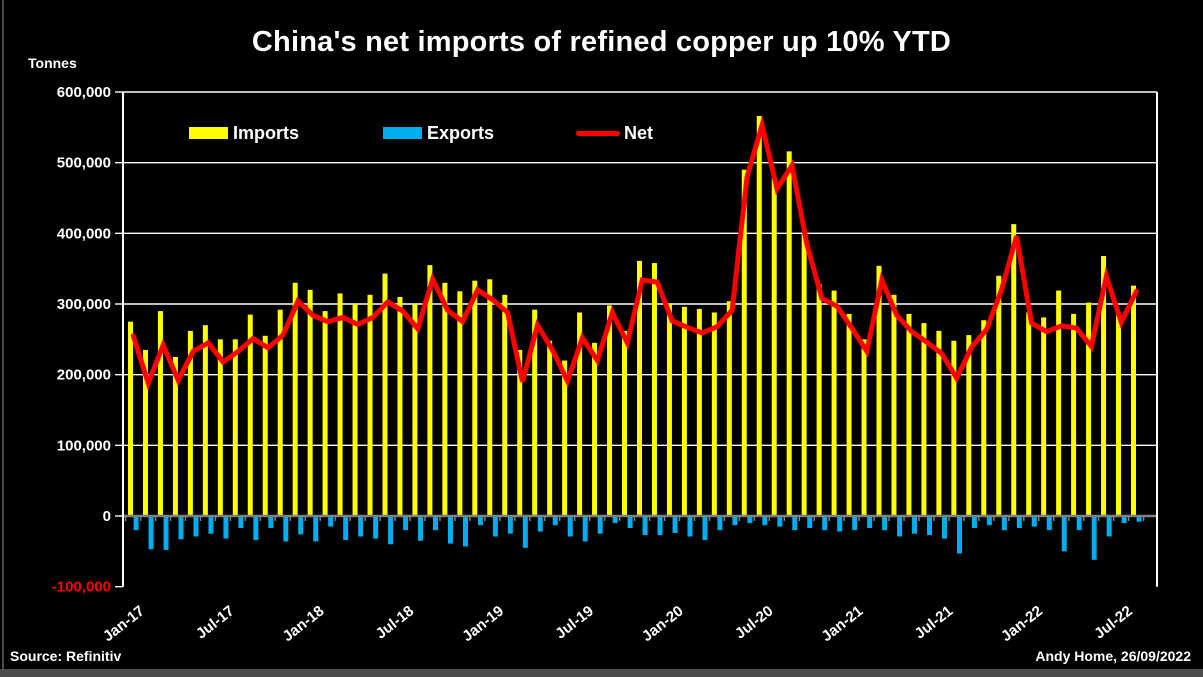 Image resolution: width=1203 pixels, height=677 pixels. Describe the element at coordinates (402, 133) in the screenshot. I see `exports-swatch` at that location.